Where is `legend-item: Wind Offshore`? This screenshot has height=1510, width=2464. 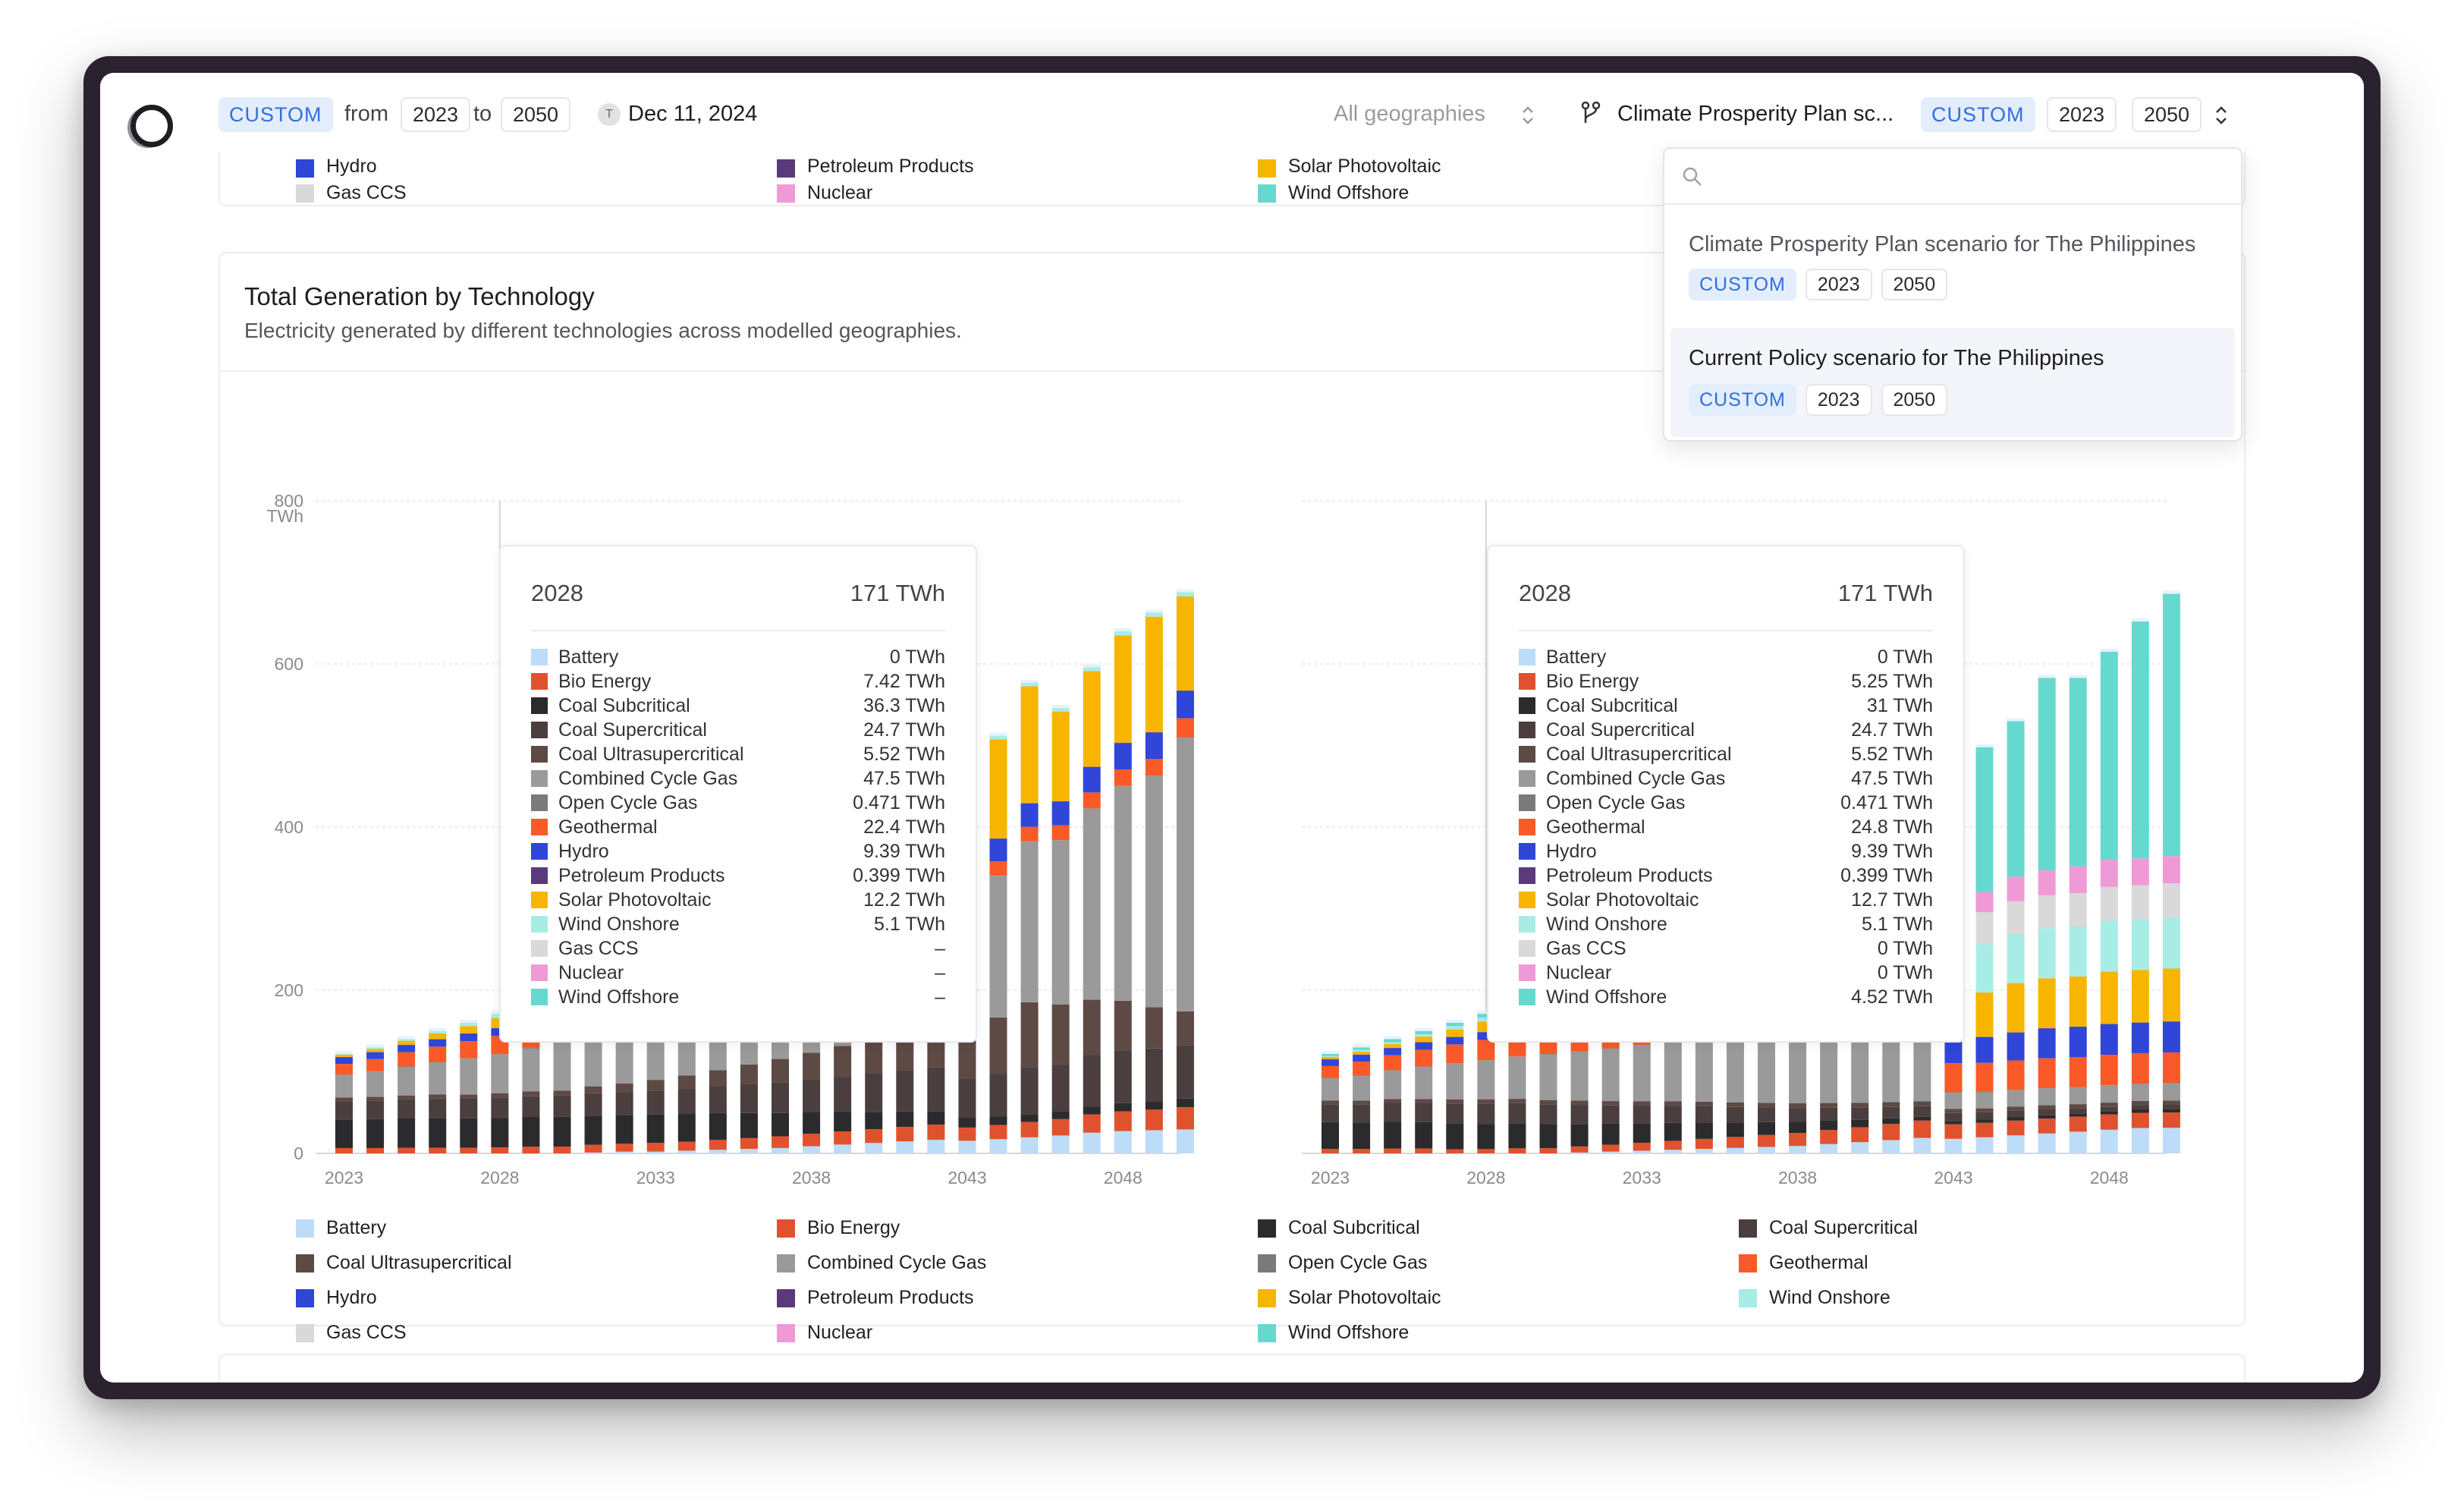
legend-item: Wind Offshore is located at coordinates (1333, 1333).